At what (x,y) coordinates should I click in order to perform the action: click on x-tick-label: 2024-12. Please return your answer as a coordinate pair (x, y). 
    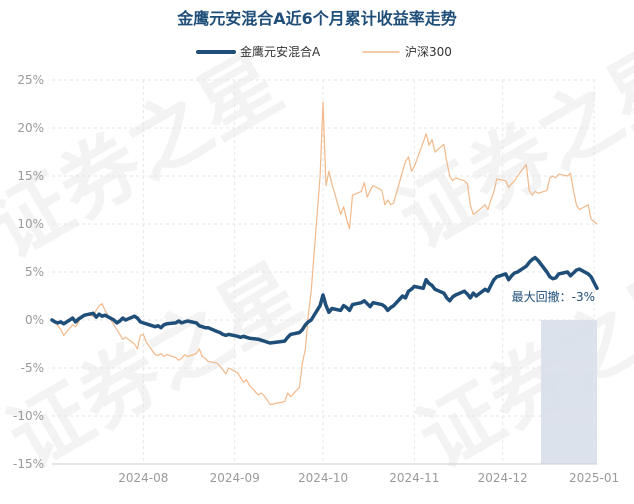
    Looking at the image, I should click on (503, 478).